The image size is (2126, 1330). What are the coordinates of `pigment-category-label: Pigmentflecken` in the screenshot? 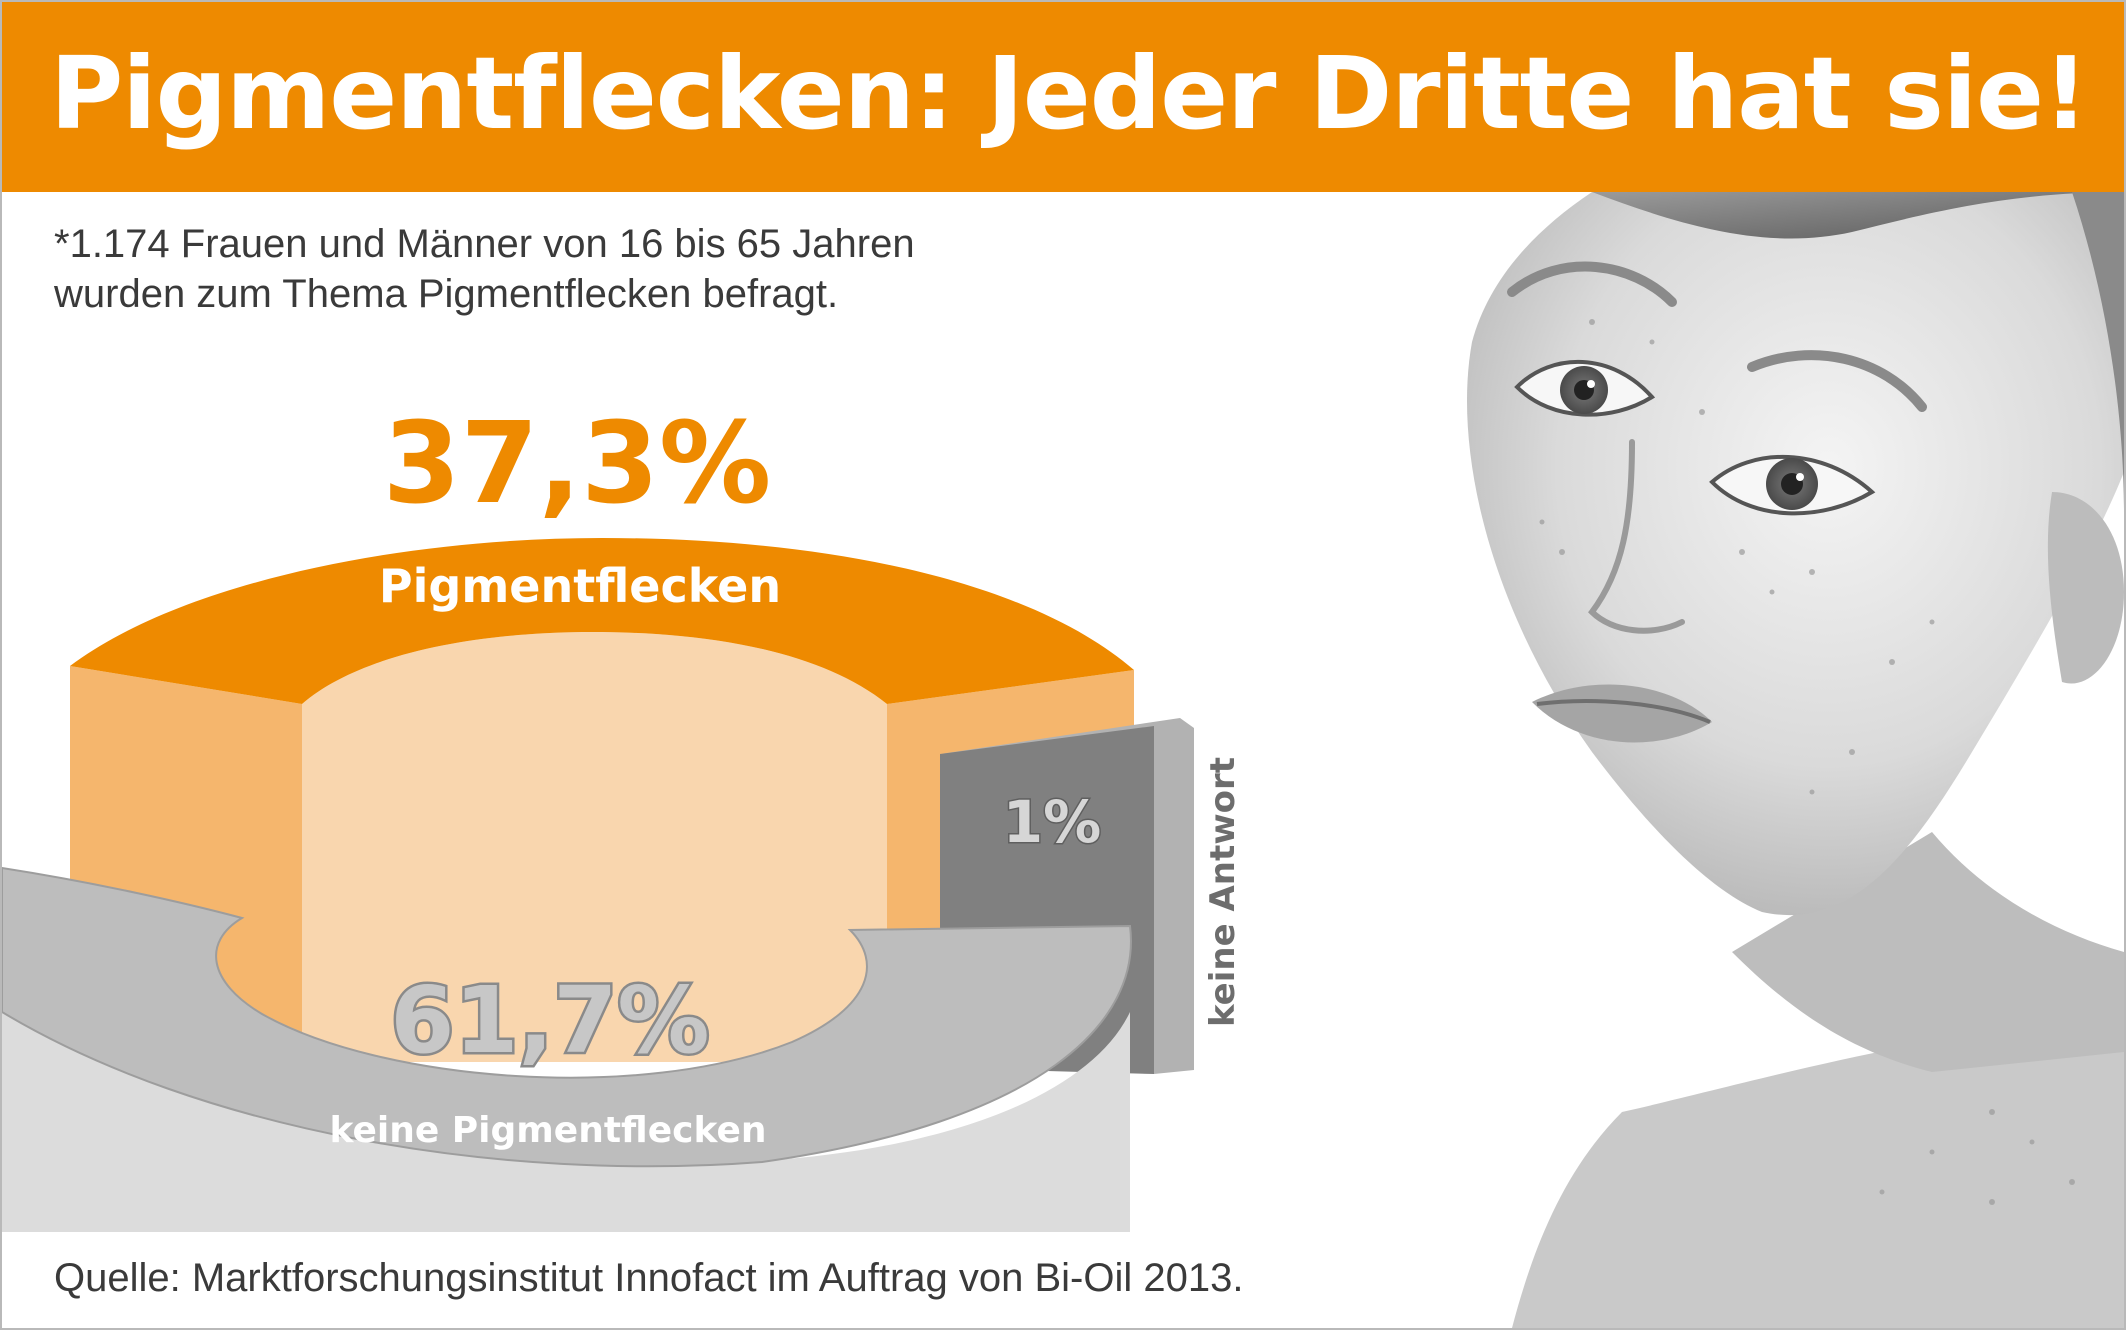 It's located at (580, 586).